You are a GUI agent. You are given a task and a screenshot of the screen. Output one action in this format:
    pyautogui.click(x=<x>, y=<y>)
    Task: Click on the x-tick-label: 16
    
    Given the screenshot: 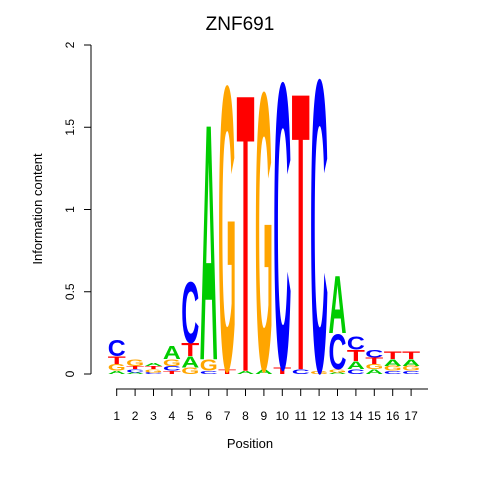 What is the action you would take?
    pyautogui.click(x=393, y=416)
    